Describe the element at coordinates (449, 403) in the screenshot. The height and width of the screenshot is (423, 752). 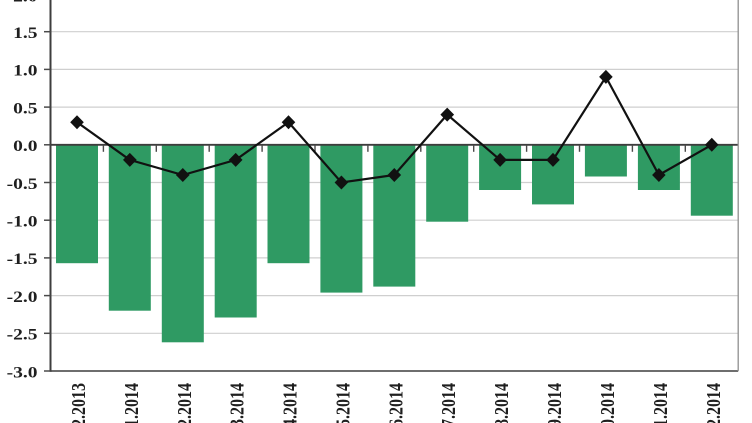
I see `svg-text: 07.2014` at that location.